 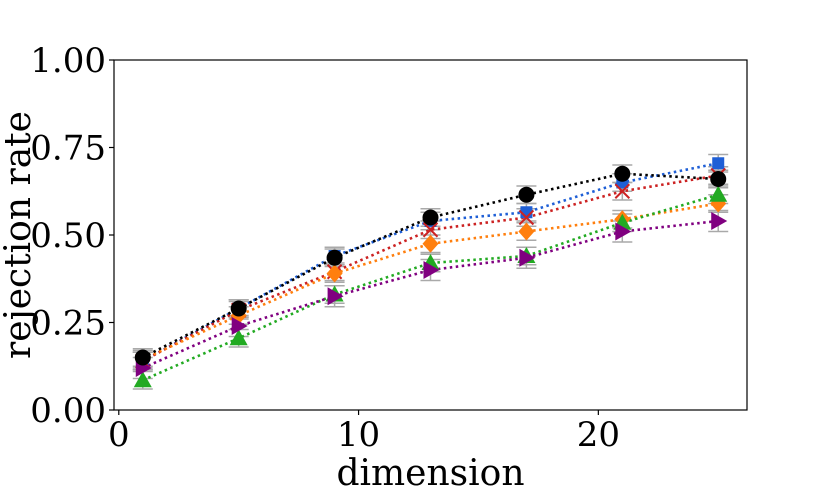 What do you see at coordinates (68, 149) in the screenshot?
I see `y-tick-label: 0.75` at bounding box center [68, 149].